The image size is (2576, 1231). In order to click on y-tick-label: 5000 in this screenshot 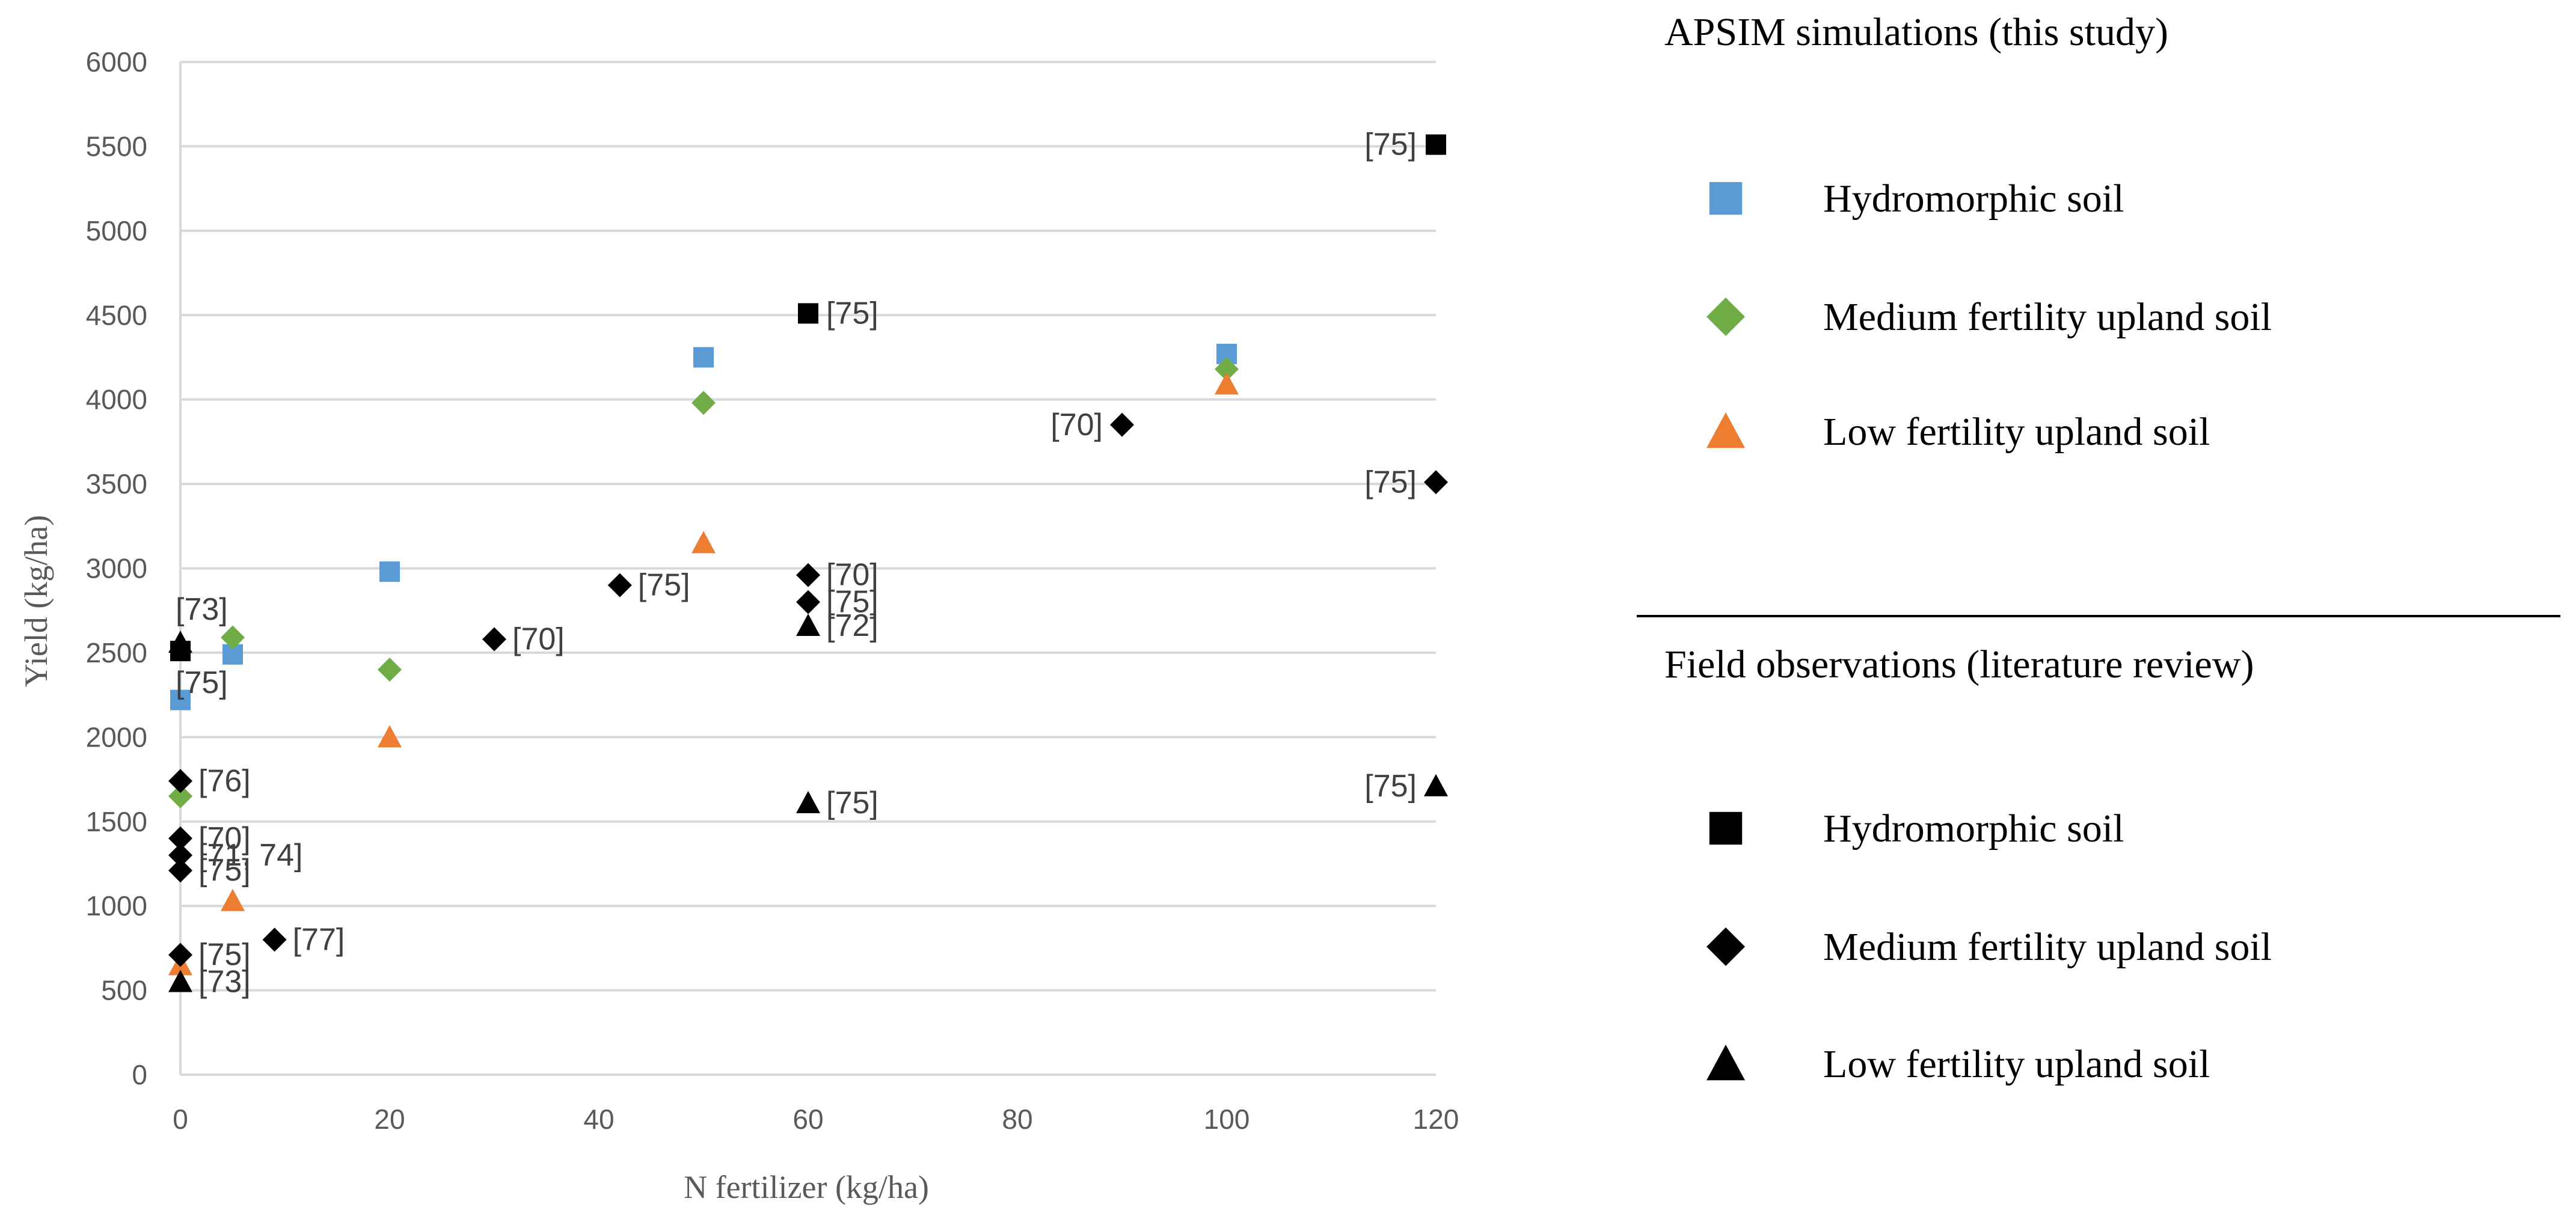, I will do `click(116, 230)`.